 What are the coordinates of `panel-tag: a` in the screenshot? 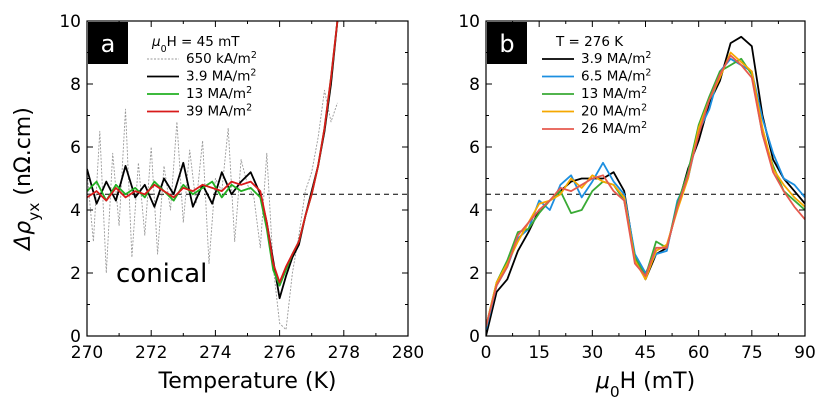 It's located at (108, 43).